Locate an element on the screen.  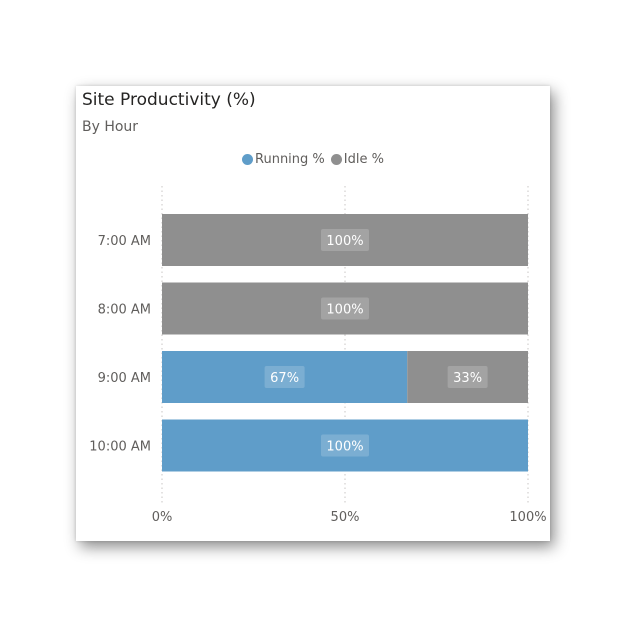
data-label: 33% is located at coordinates (467, 378).